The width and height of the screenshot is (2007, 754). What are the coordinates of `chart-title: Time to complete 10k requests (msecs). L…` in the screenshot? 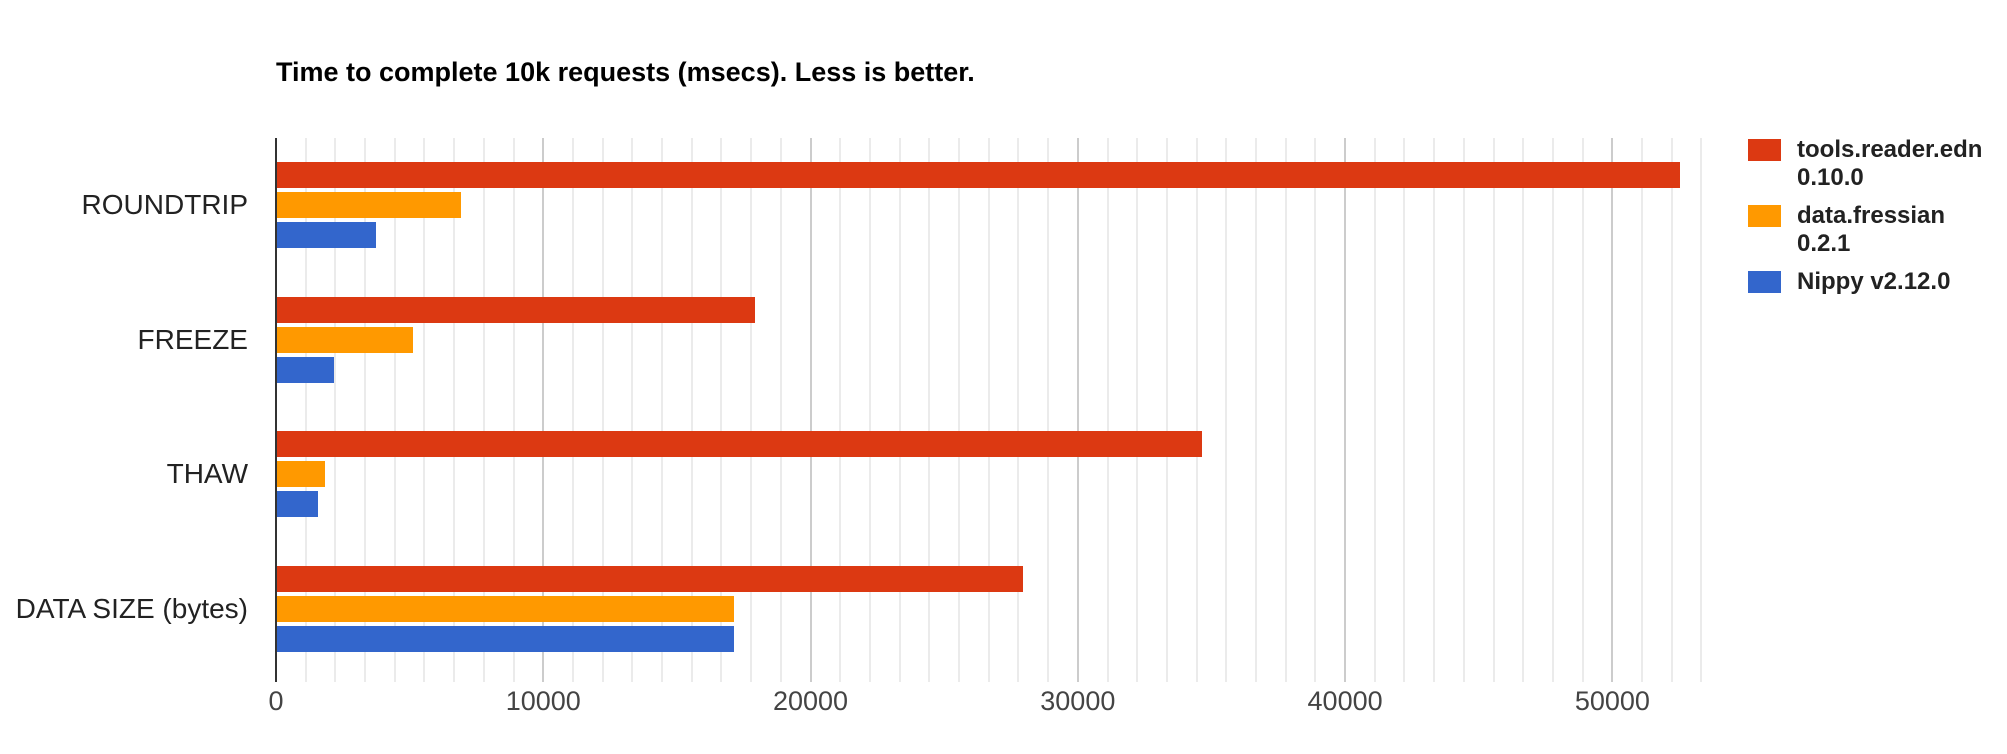 It's located at (625, 72).